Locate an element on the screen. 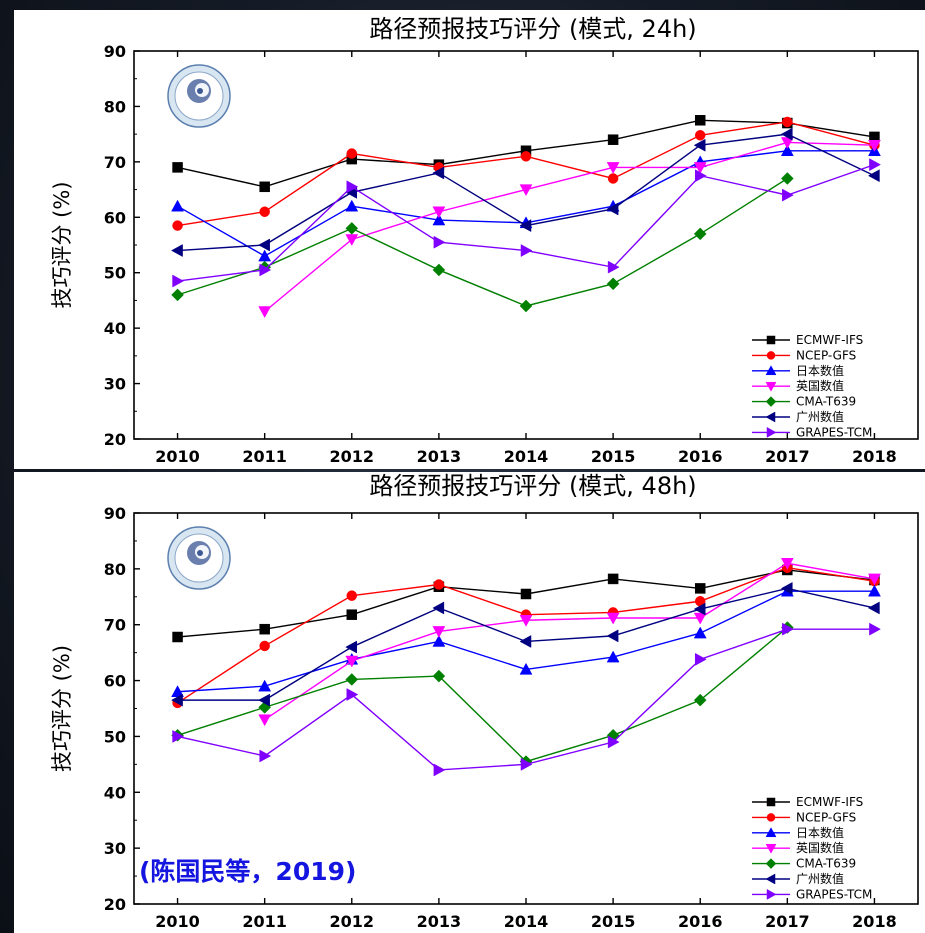  logo-swirl-eye is located at coordinates (200, 553).